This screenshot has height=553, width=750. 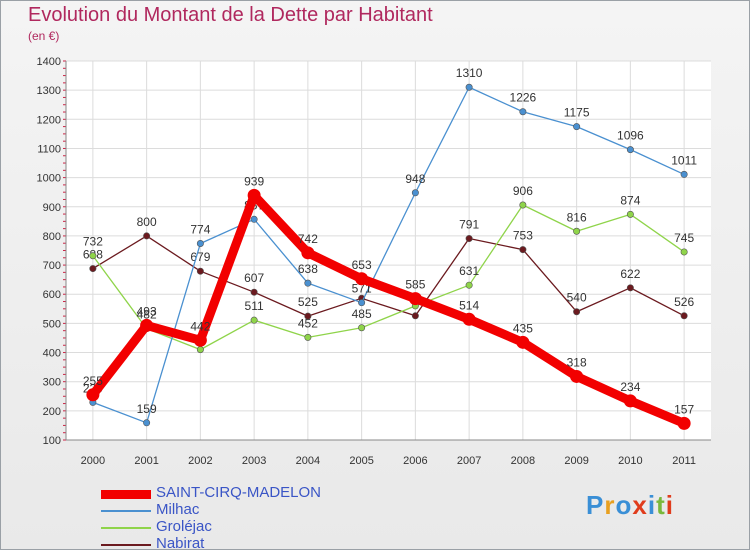 What do you see at coordinates (49, 149) in the screenshot?
I see `y-tick-label: 1100` at bounding box center [49, 149].